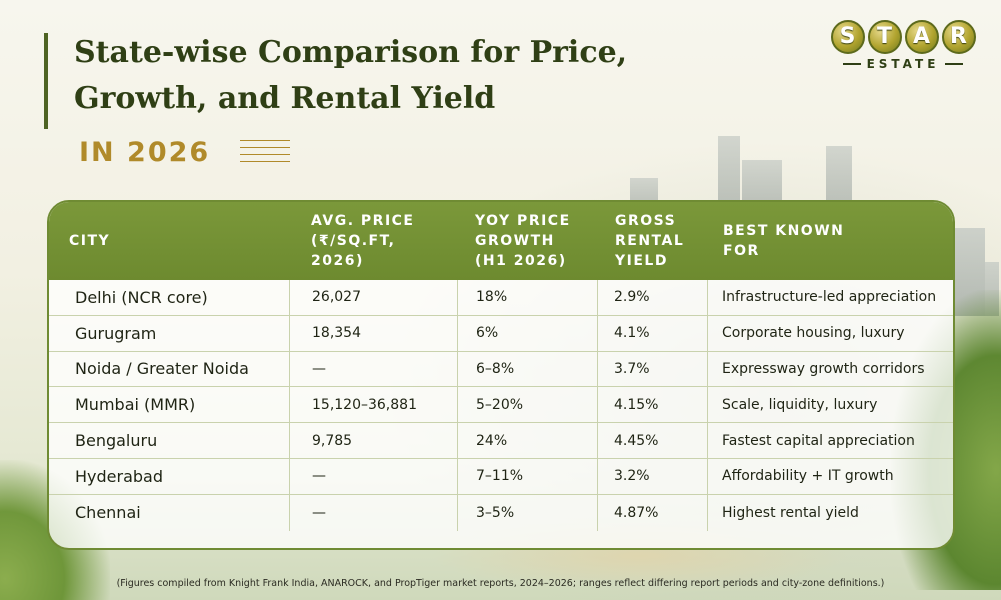 Image resolution: width=1001 pixels, height=600 pixels. What do you see at coordinates (830, 476) in the screenshot?
I see `cell-known-for: Affordability + IT growth` at bounding box center [830, 476].